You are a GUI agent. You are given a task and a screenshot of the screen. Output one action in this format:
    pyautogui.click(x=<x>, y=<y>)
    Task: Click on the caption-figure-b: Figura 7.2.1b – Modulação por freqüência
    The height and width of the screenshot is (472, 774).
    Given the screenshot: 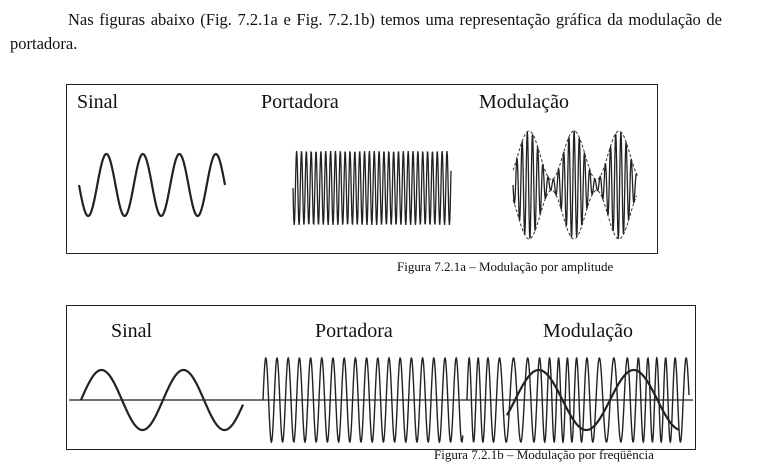 What is the action you would take?
    pyautogui.click(x=544, y=454)
    